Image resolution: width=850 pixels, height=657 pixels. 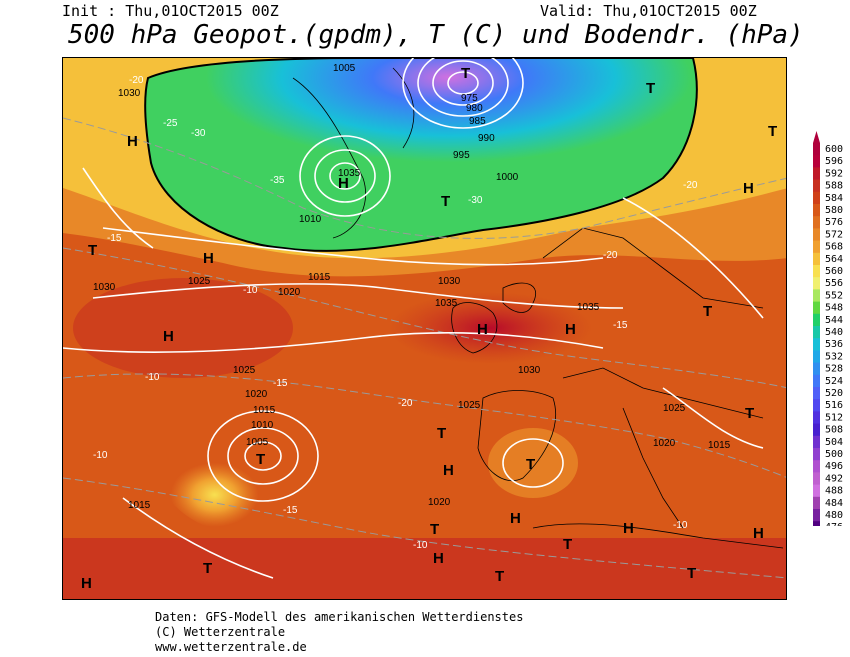 I want to click on copyright: (C) Wetterzentrale, so click(x=220, y=632).